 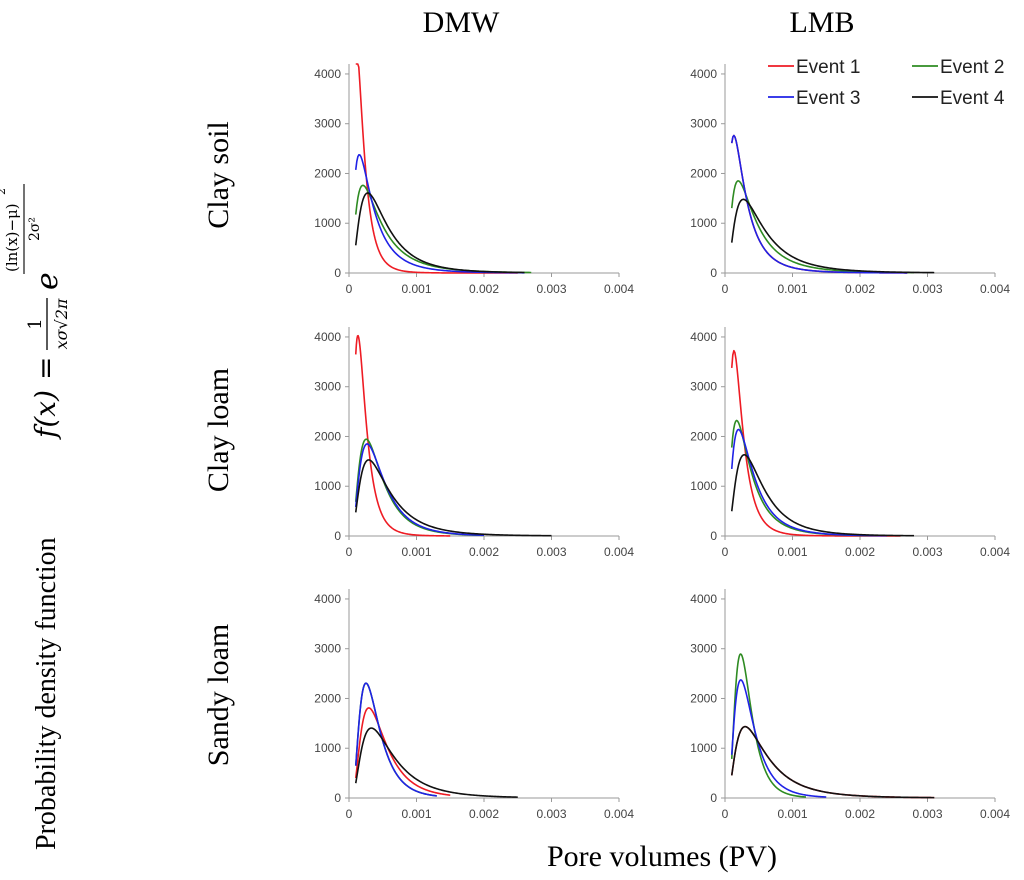 What do you see at coordinates (828, 67) in the screenshot?
I see `legend-label-event-1: Event 1` at bounding box center [828, 67].